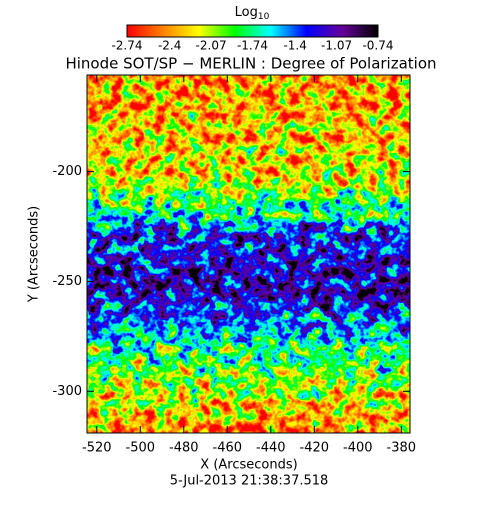 The height and width of the screenshot is (512, 503). Describe the element at coordinates (67, 171) in the screenshot. I see `y-tick-label: -200` at that location.